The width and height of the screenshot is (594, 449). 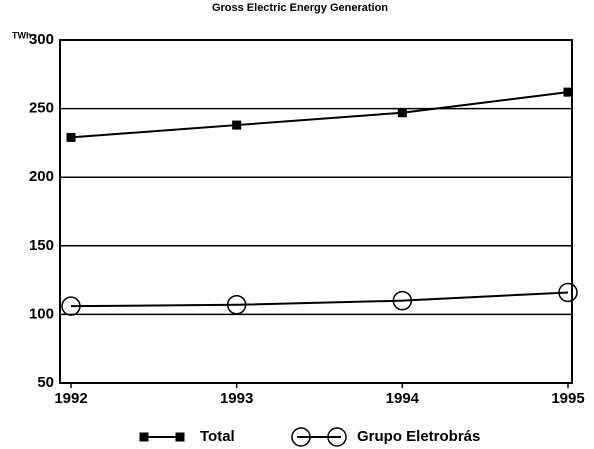 I want to click on y-tick-label: 150, so click(x=41, y=245).